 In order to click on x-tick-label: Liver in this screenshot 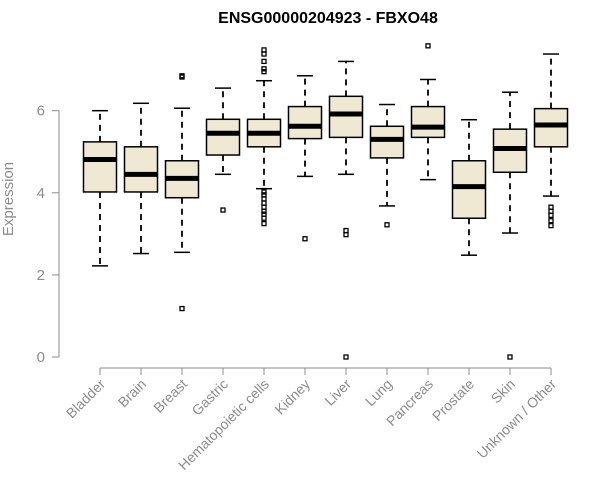, I will do `click(337, 392)`.